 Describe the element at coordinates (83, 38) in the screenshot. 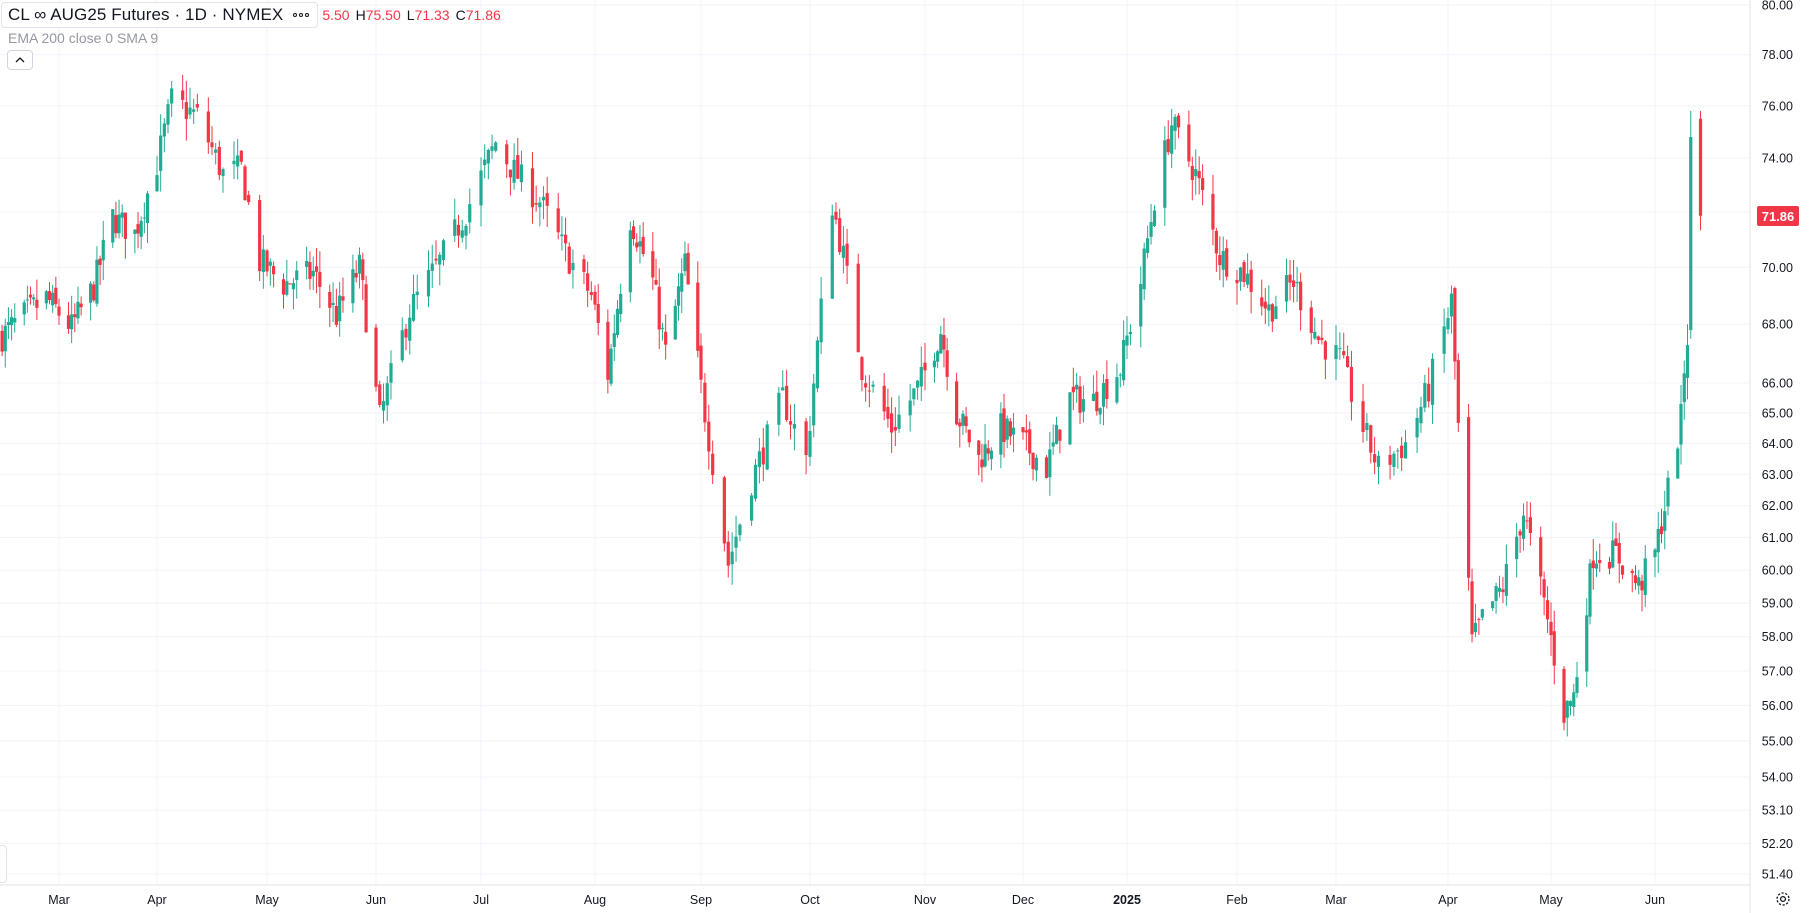

I see `indicators-legend: EMA 200 close 0 SMA 9` at that location.